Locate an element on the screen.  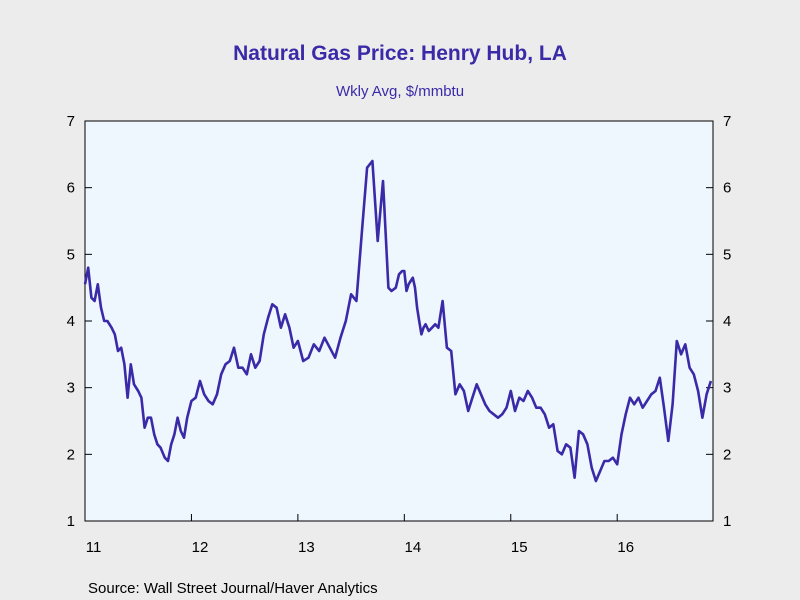
y-axis-left: 1 2 3 4 5 6 7 is located at coordinates (79, 321).